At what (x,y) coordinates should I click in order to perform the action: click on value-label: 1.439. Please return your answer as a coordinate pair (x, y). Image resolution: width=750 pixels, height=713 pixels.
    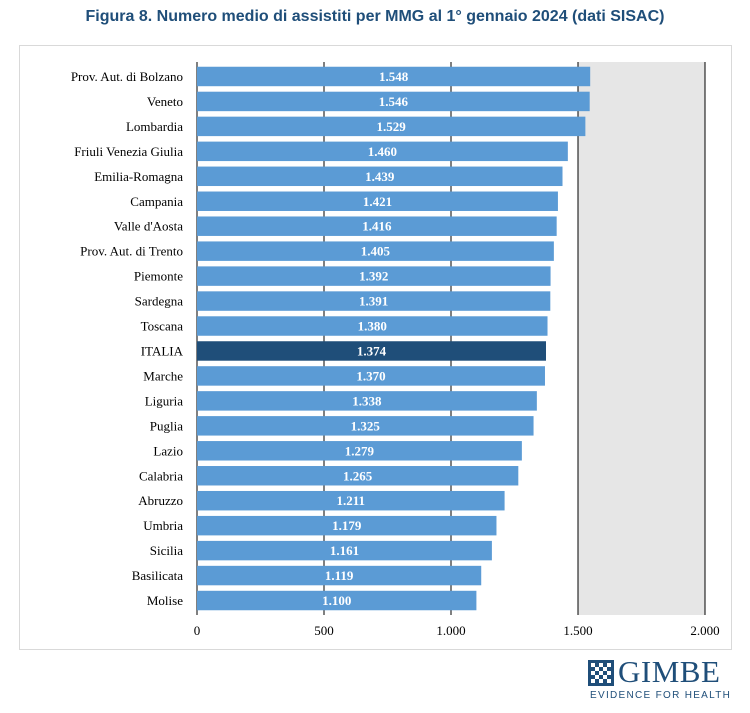
    Looking at the image, I should click on (380, 176).